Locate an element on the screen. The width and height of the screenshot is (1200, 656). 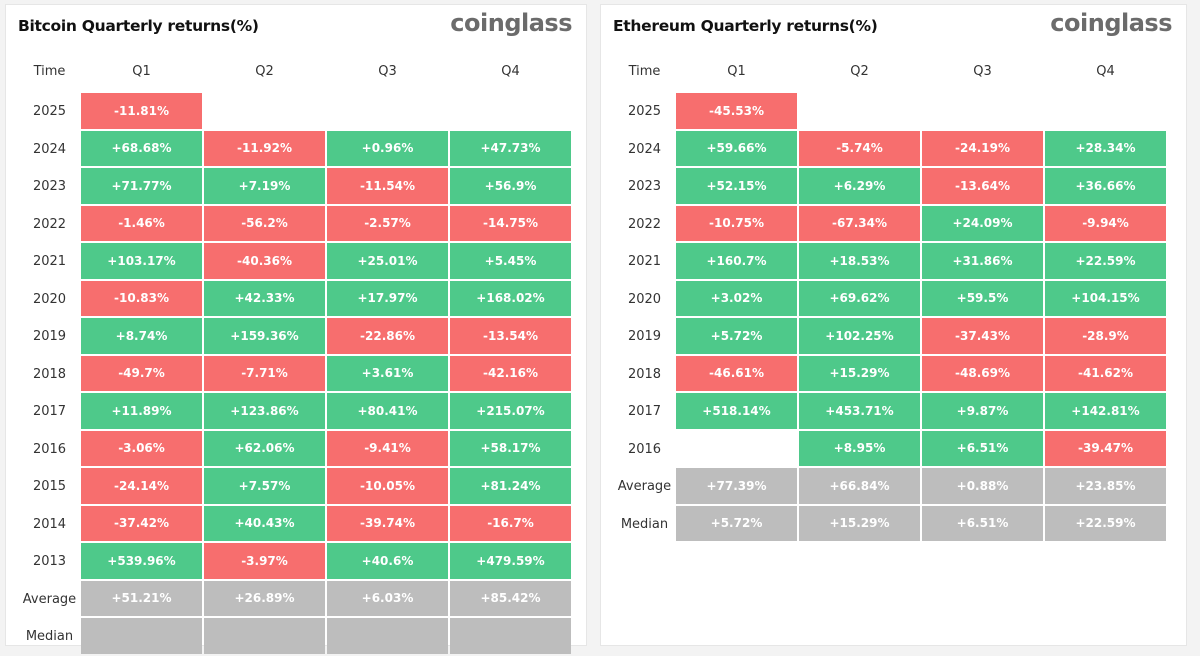
row-label: 2015 is located at coordinates (49, 487).